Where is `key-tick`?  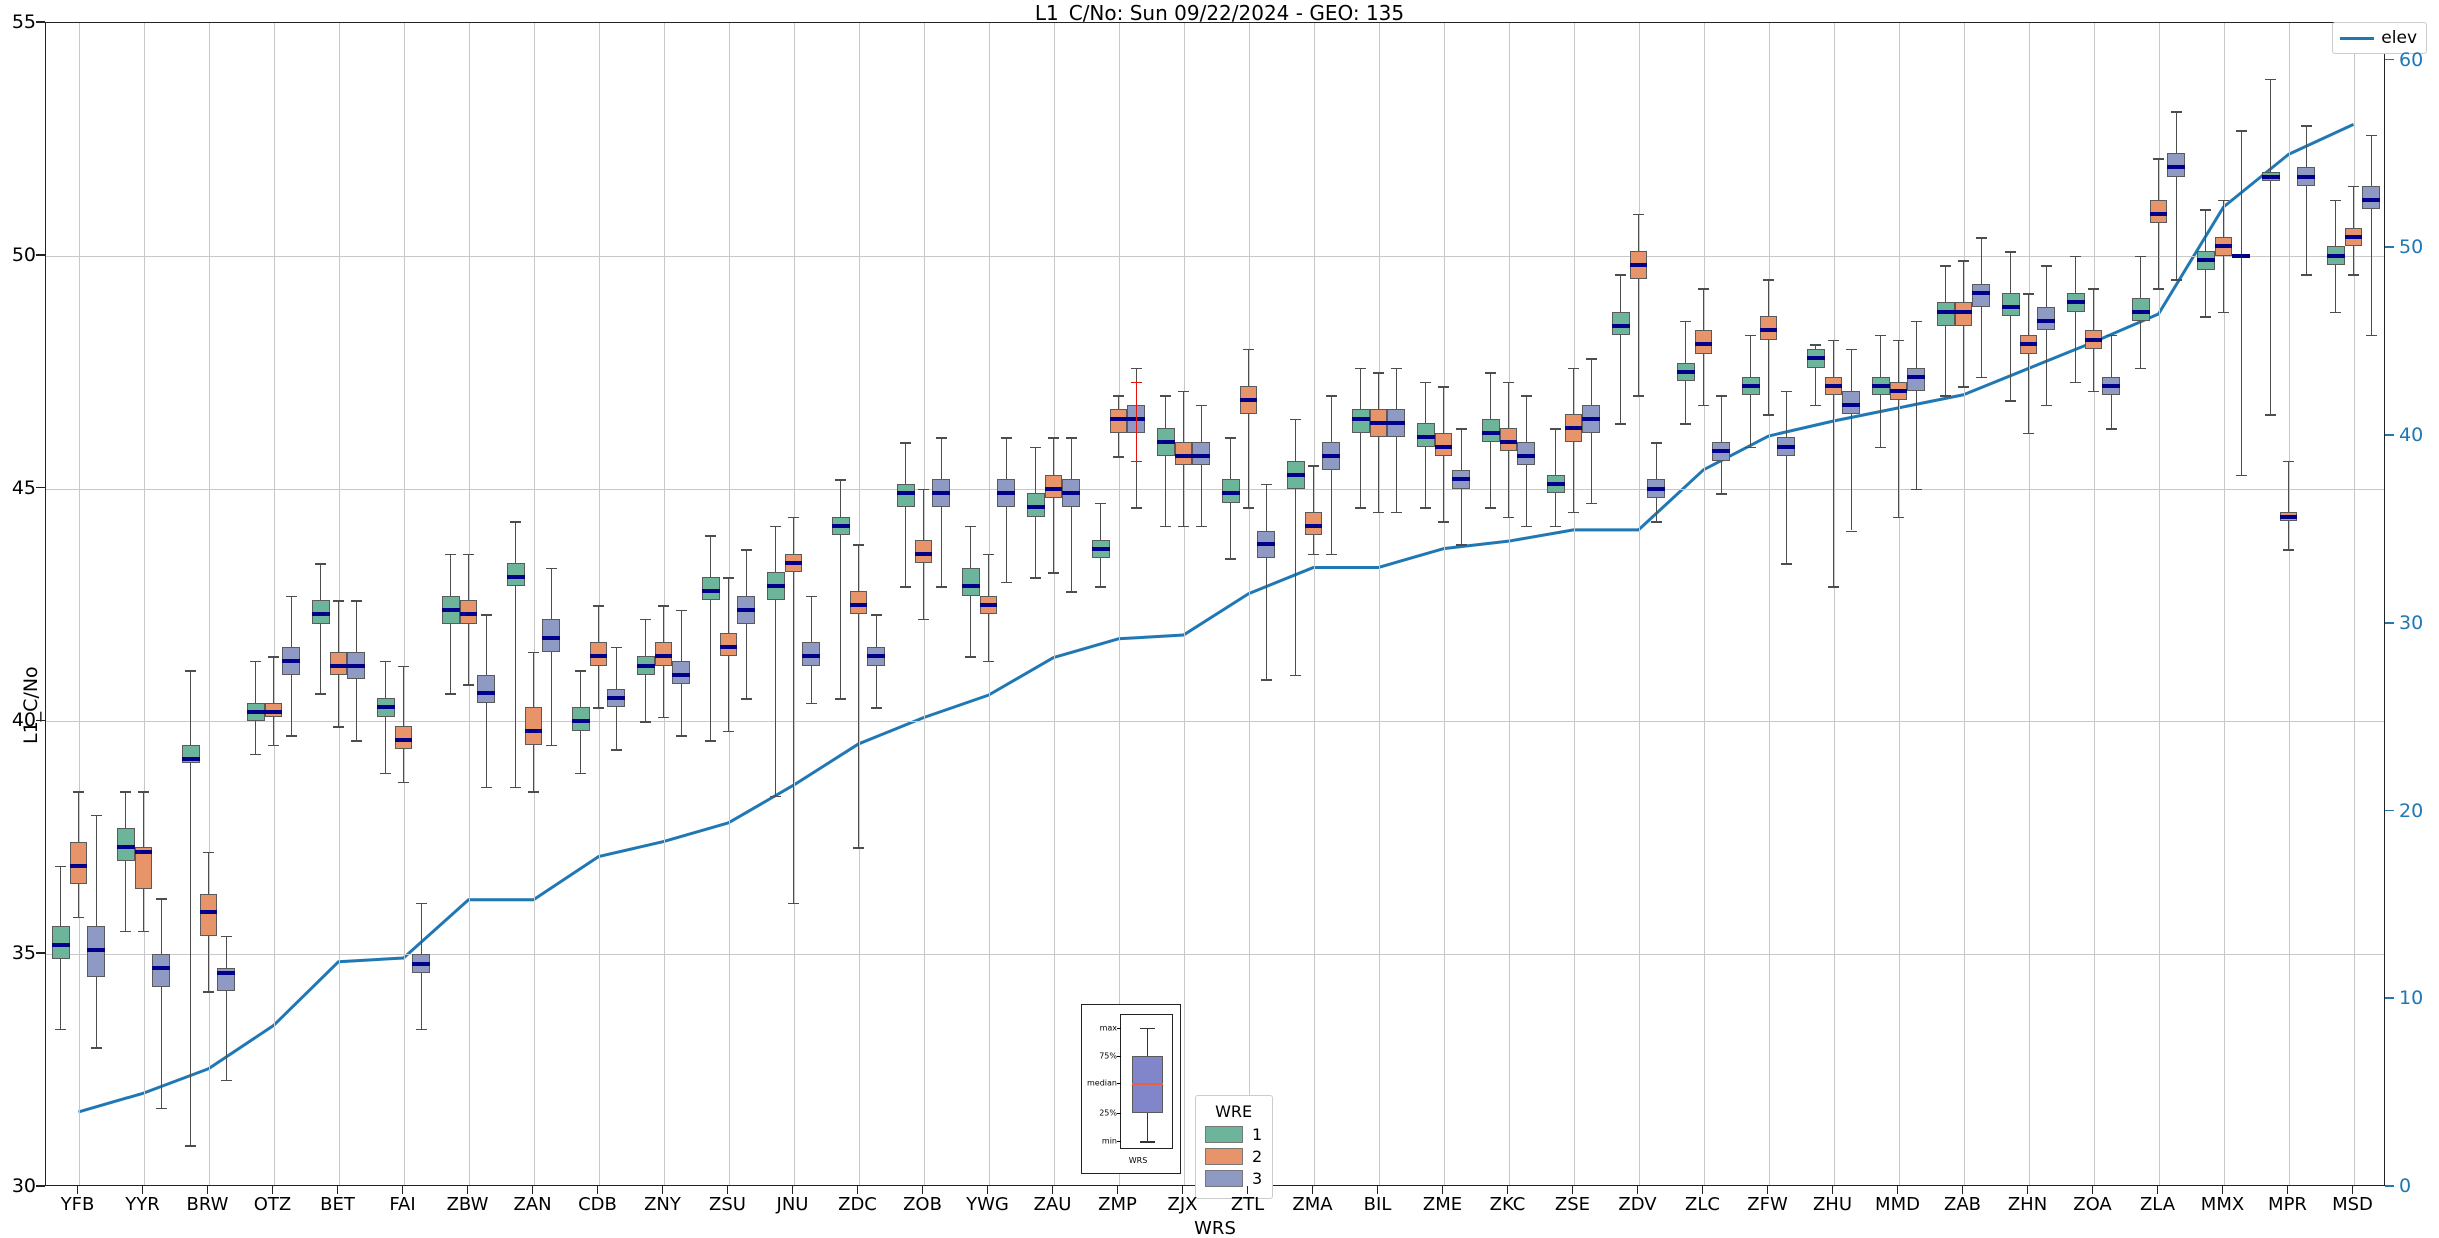
key-tick is located at coordinates (1119, 1083).